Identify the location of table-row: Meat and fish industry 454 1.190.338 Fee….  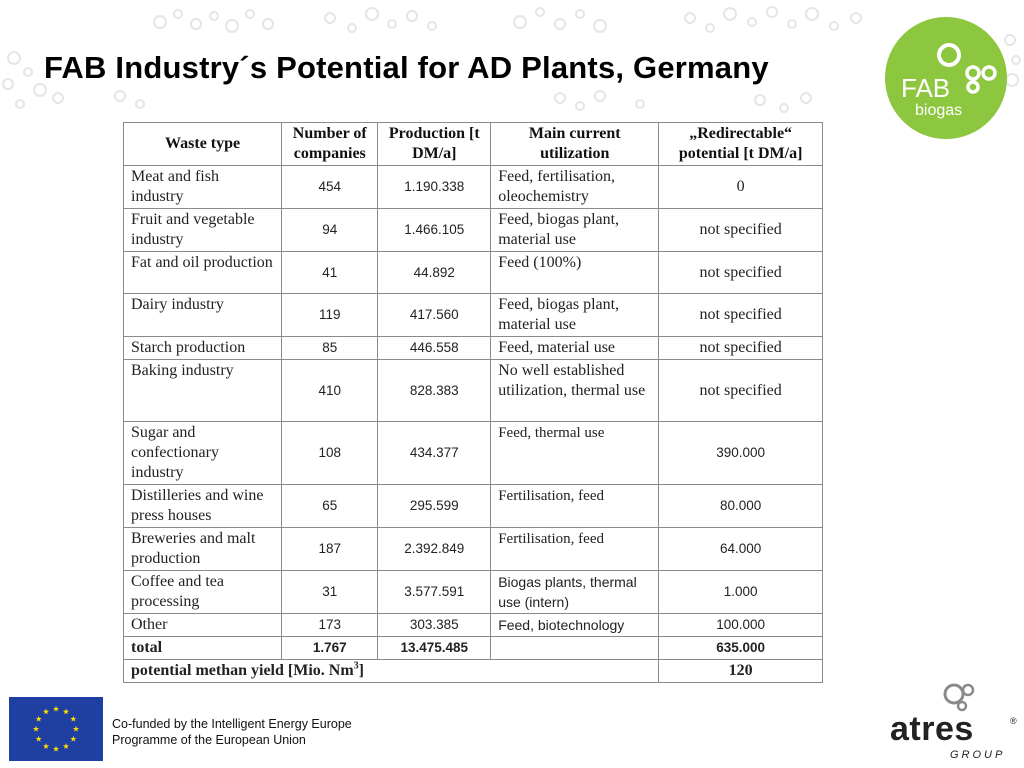
(472, 187).